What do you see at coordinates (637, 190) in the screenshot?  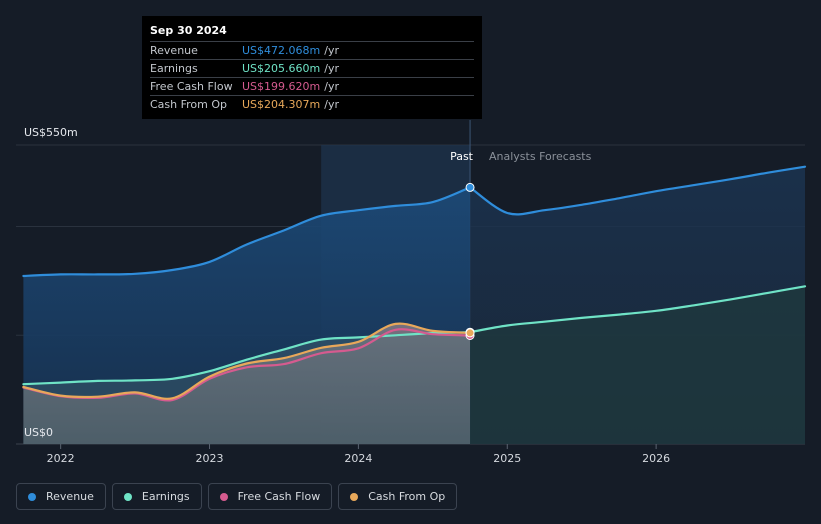 I see `revenue-forecast-line` at bounding box center [637, 190].